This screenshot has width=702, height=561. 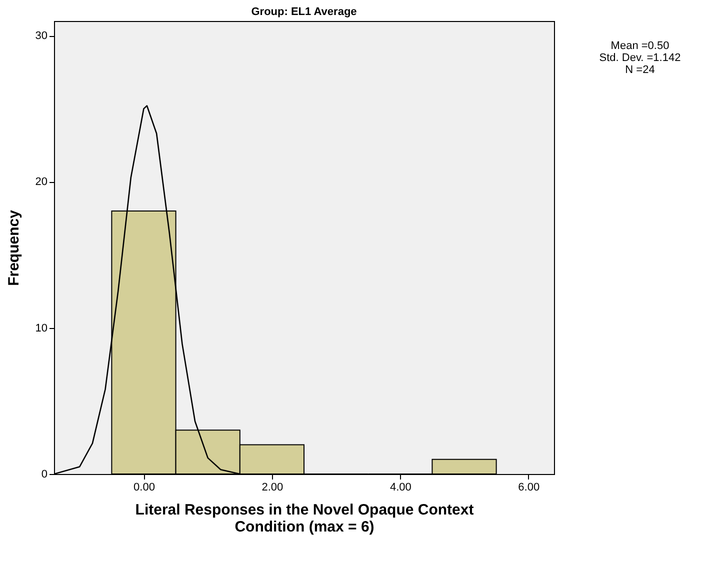 I want to click on text: Mean =0.50 Std. Dev. =1.142 N =24, so click(x=640, y=58).